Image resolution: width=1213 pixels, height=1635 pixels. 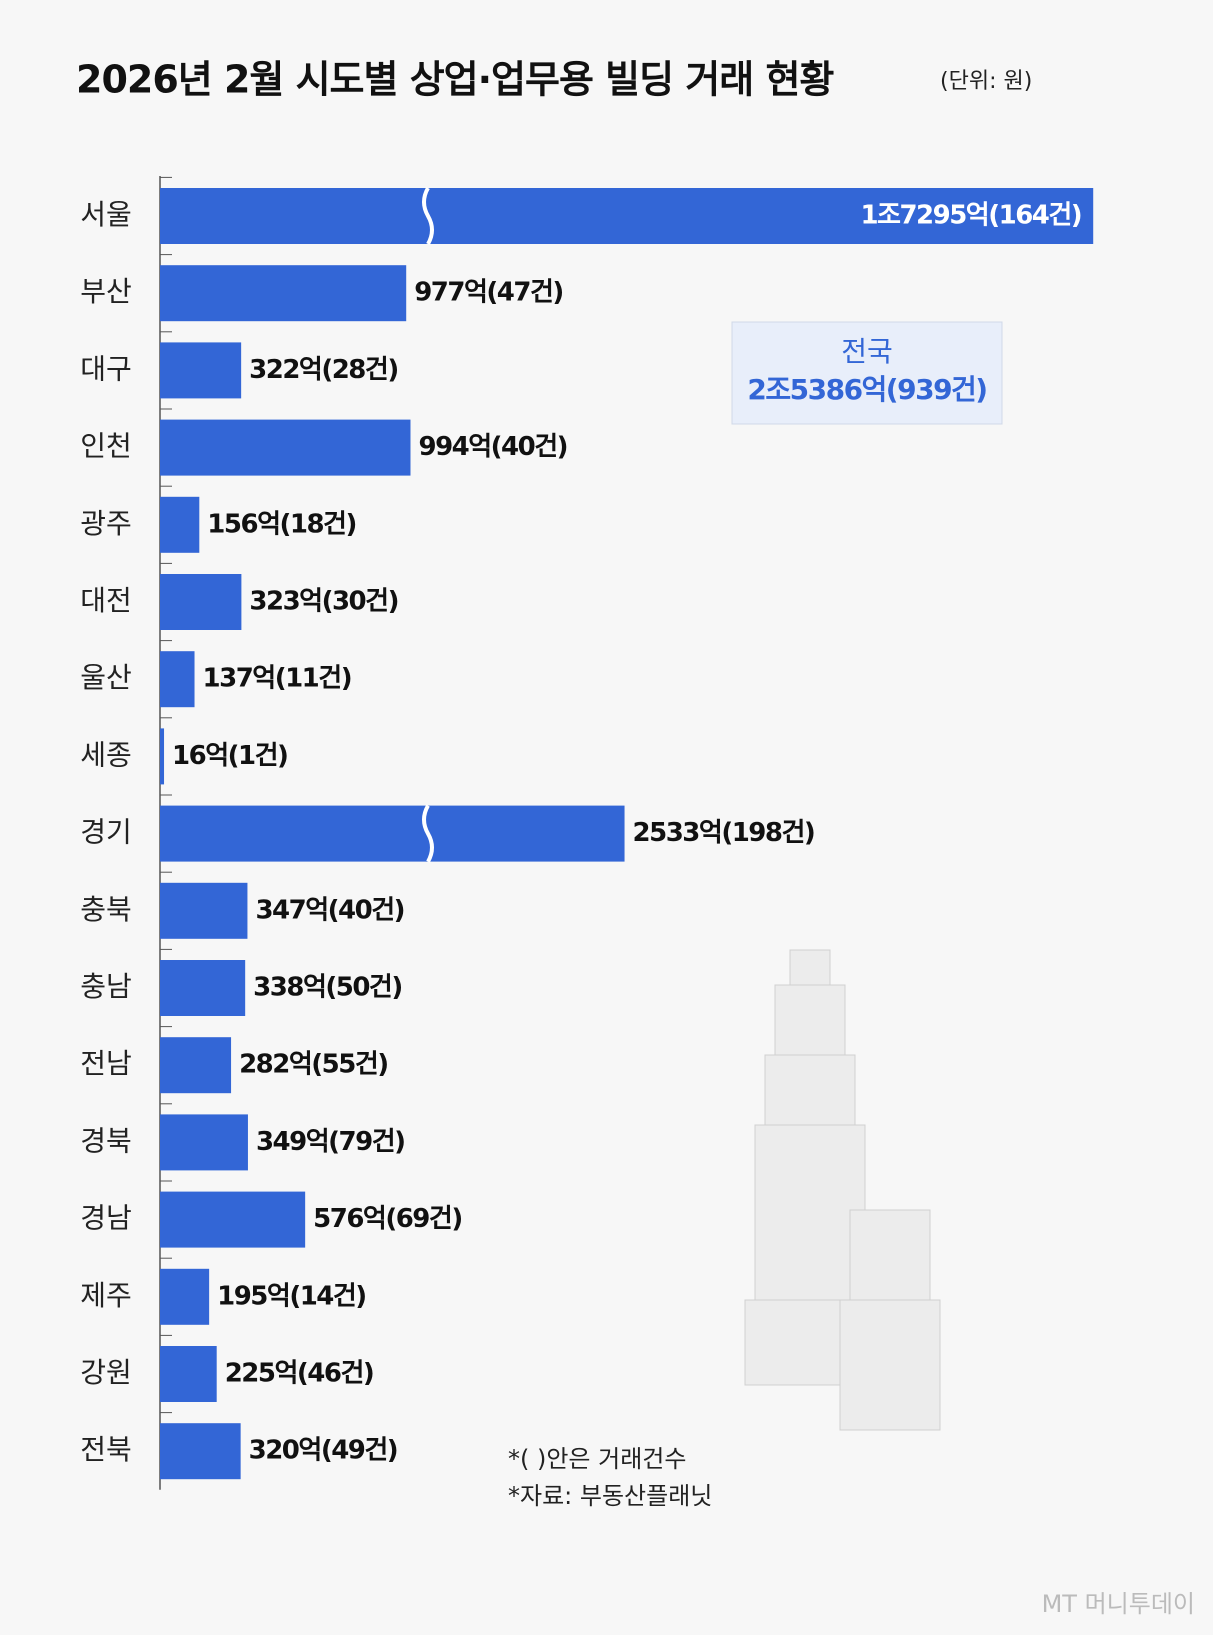 What do you see at coordinates (1118, 1604) in the screenshot?
I see `watermark: MT 머니투데이` at bounding box center [1118, 1604].